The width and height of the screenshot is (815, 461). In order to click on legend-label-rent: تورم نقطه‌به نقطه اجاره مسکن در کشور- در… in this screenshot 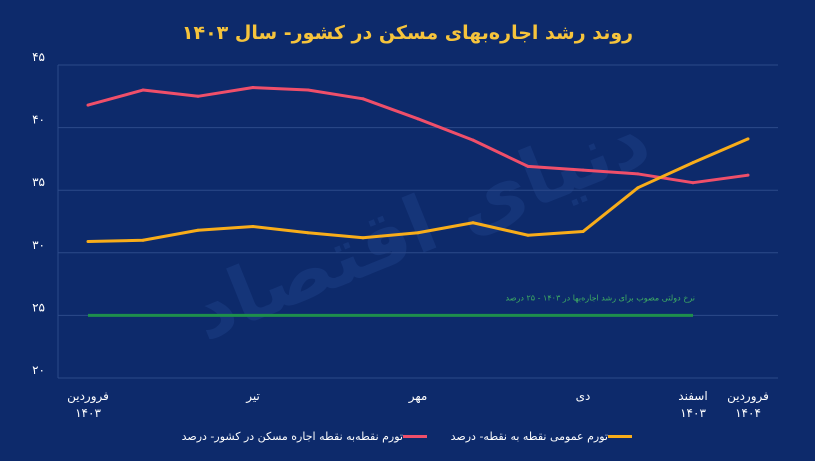, I will do `click(292, 436)`.